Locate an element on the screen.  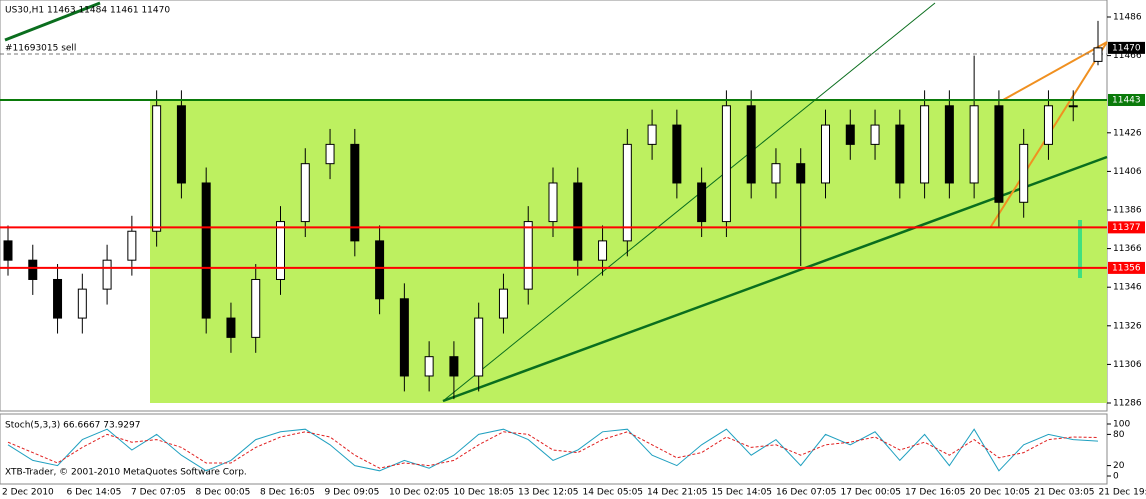
x-tick-label: 15 Dec 14:05 is located at coordinates (742, 493).